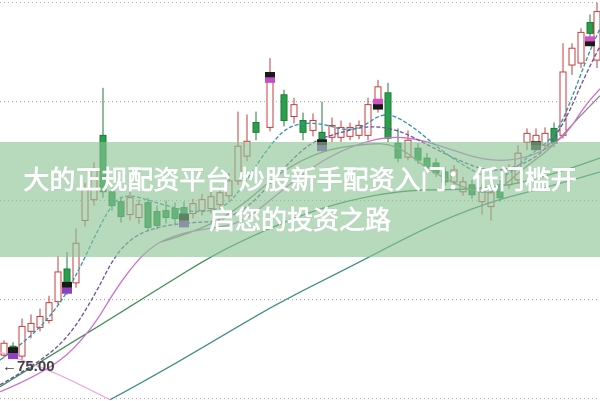 The width and height of the screenshot is (600, 401). What do you see at coordinates (299, 220) in the screenshot?
I see `page-title-line2: 启您的投资之路` at bounding box center [299, 220].